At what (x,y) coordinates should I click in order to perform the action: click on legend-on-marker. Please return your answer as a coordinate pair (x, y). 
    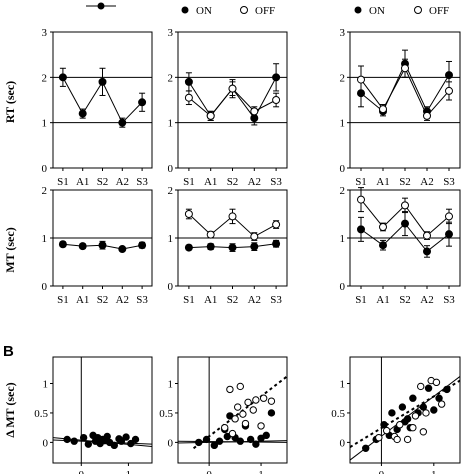
    Looking at the image, I should click on (185, 10).